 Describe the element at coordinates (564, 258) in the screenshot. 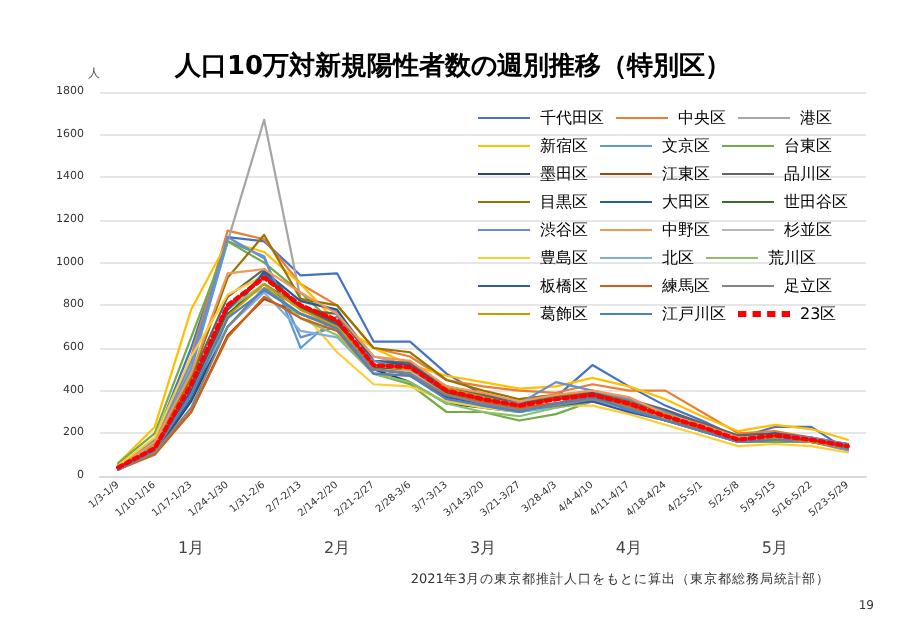

I see `legend-label: 豊島区` at that location.